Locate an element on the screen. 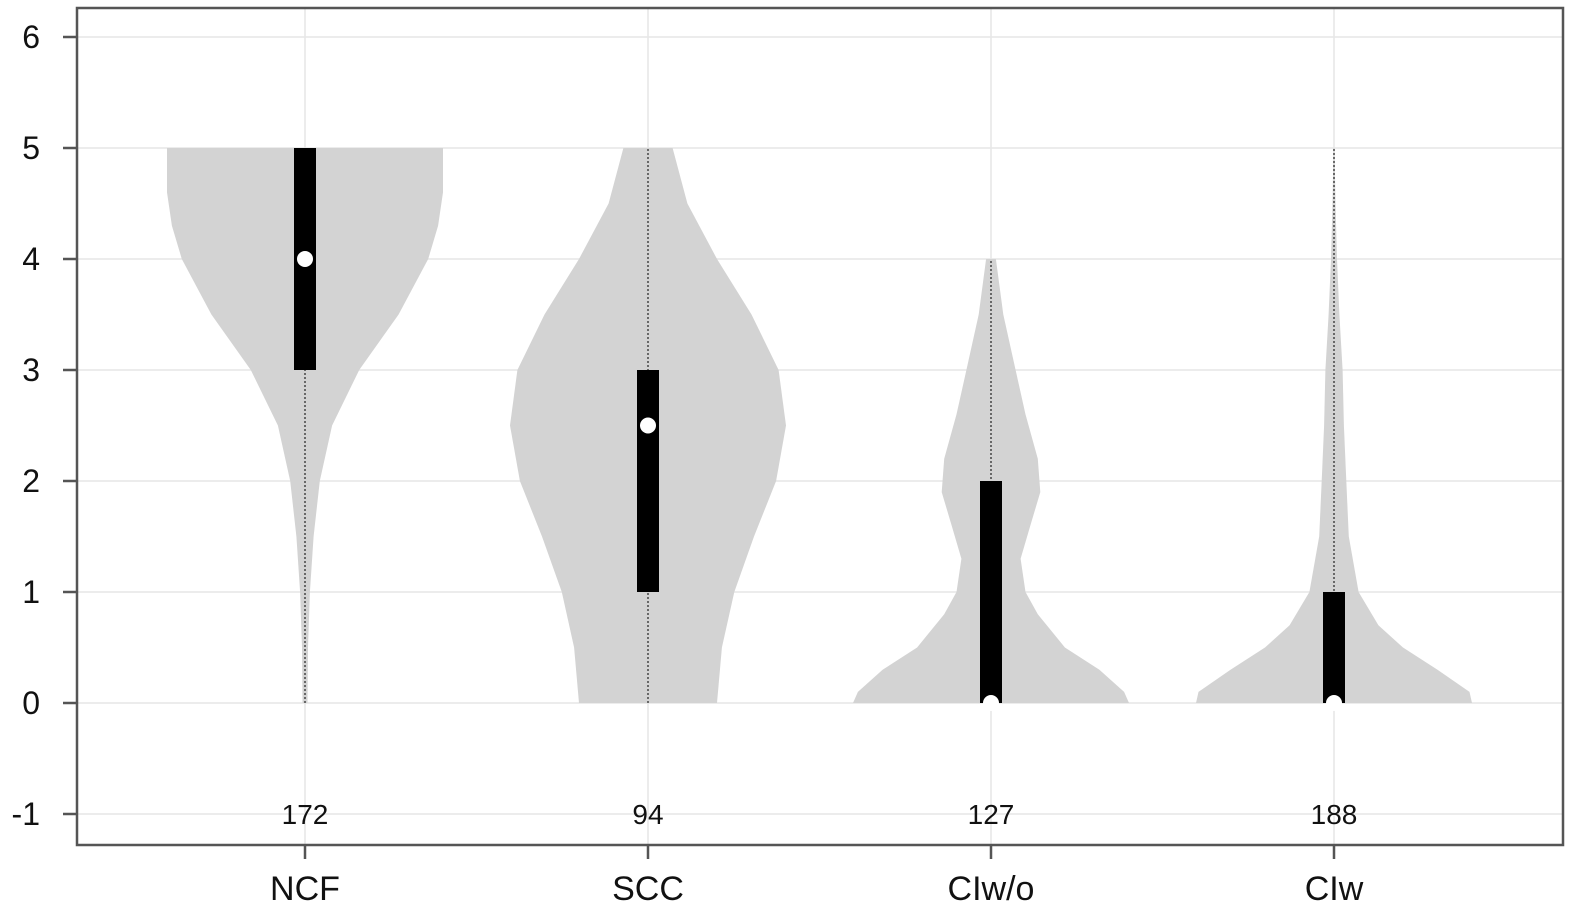 This screenshot has width=1583, height=916. x-category-label: NCF is located at coordinates (305, 889).